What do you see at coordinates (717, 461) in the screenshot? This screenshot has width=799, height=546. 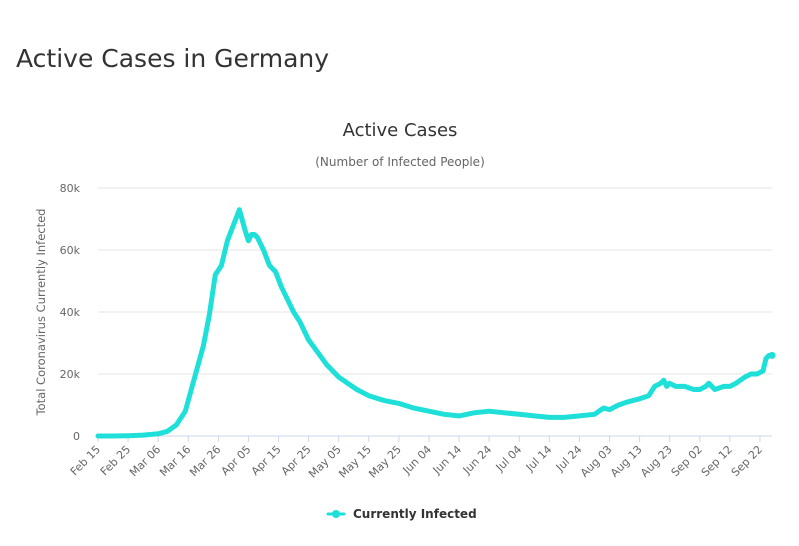 I see `x-tick-label: Sep 12` at bounding box center [717, 461].